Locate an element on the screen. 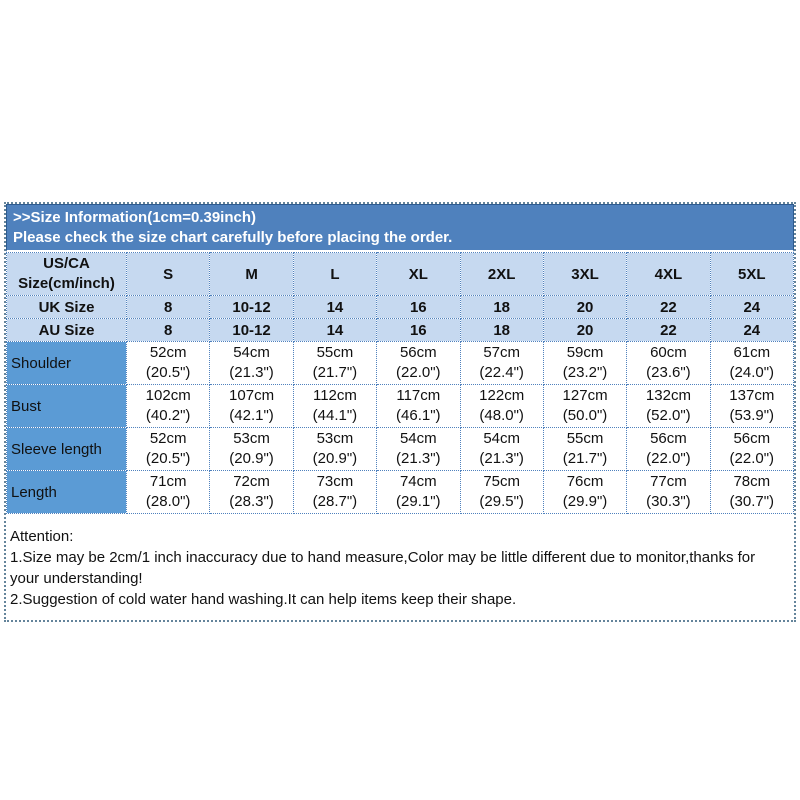 This screenshot has width=800, height=800. length-cell: 72cm (28.3") is located at coordinates (251, 492).